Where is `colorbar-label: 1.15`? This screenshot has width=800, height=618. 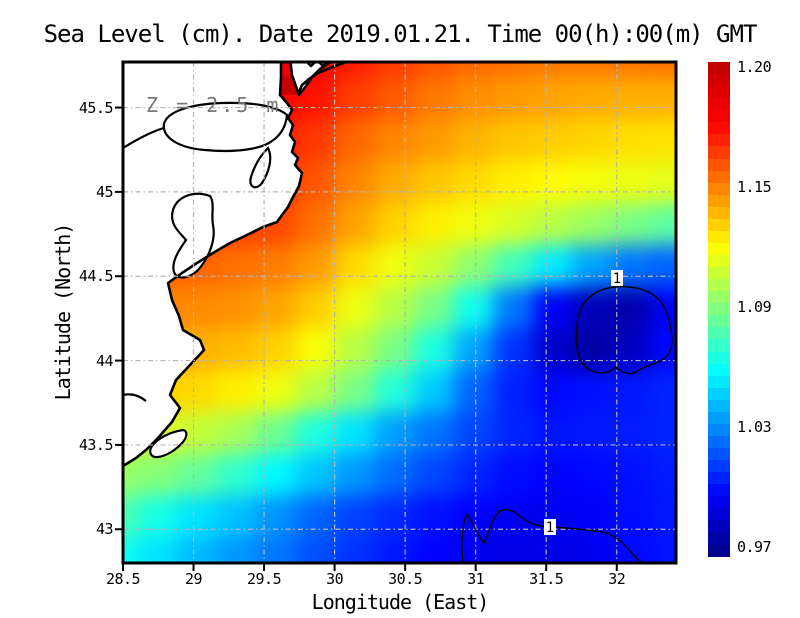
colorbar-label: 1.15 is located at coordinates (754, 186).